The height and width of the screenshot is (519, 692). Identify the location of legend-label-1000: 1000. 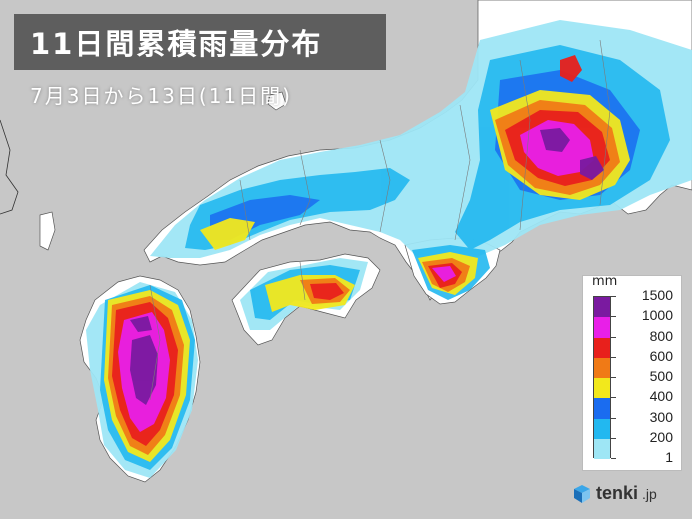
(657, 315).